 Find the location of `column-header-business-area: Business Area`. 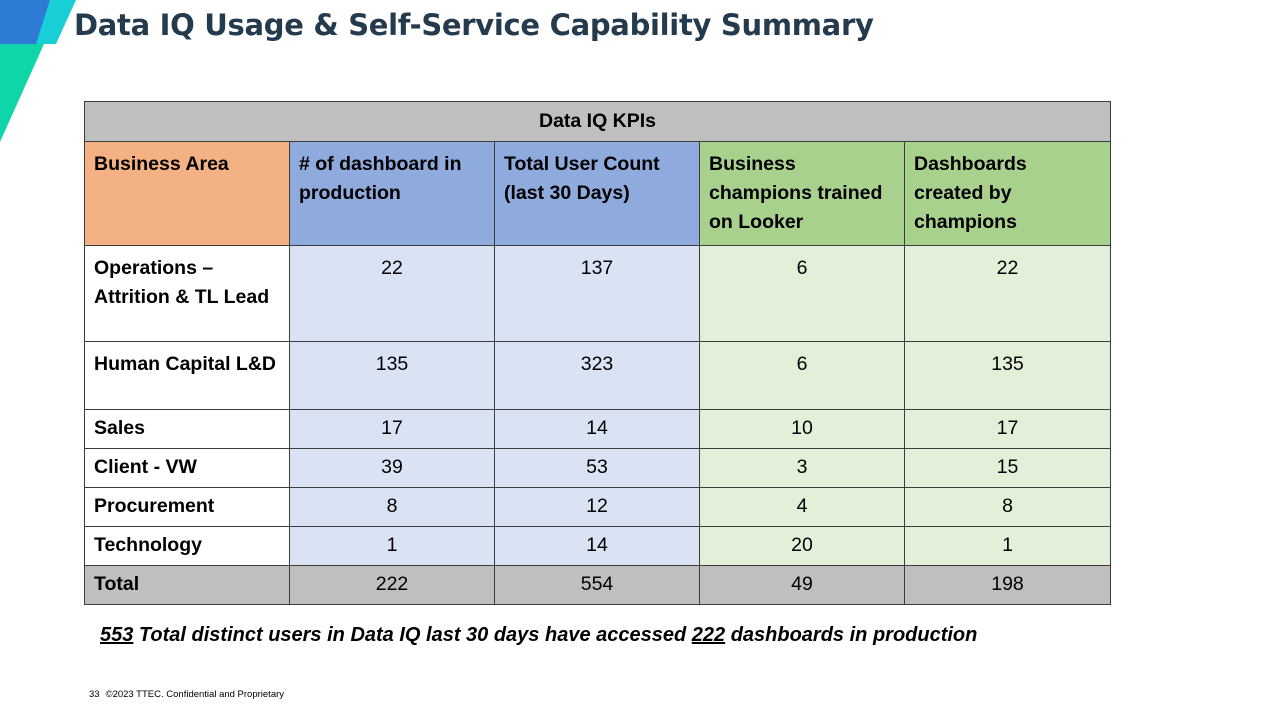

column-header-business-area: Business Area is located at coordinates (187, 193).